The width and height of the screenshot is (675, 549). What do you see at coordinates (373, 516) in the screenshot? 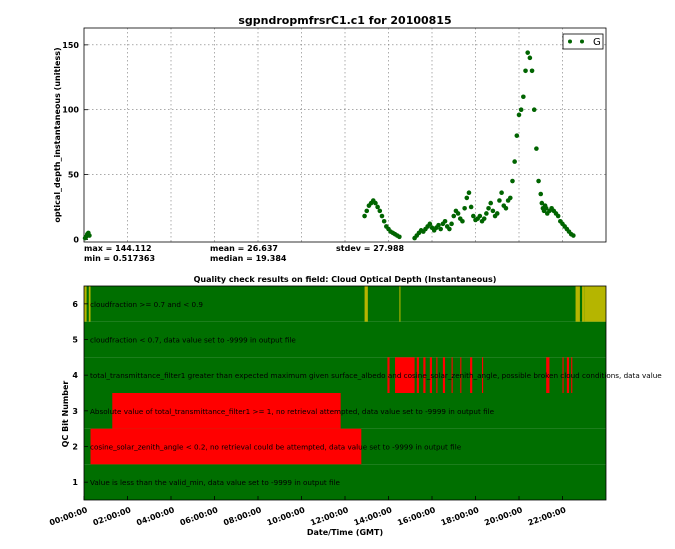
I see `qc-x-tick-label: 14:00:00` at bounding box center [373, 516].